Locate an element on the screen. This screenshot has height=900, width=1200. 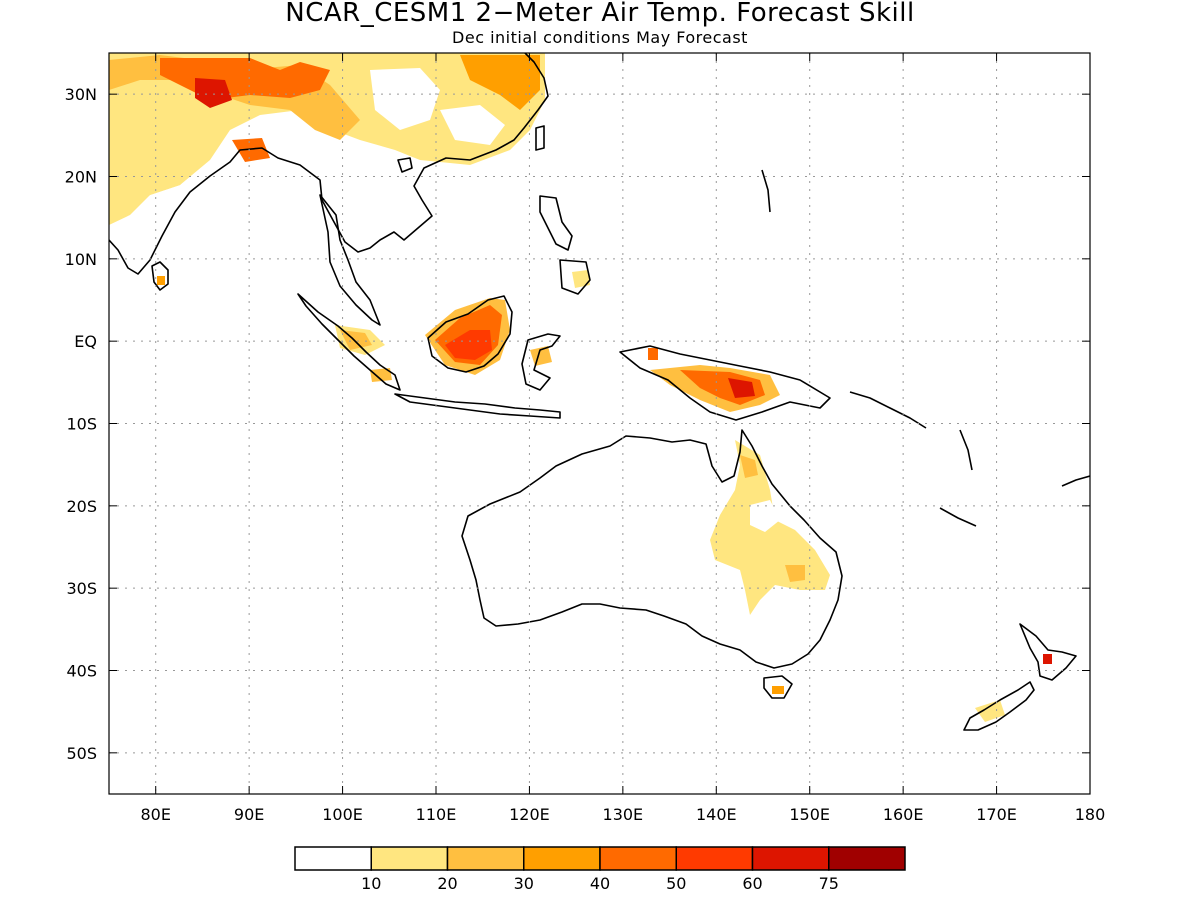
shade-aus-orange is located at coordinates (749, 466).